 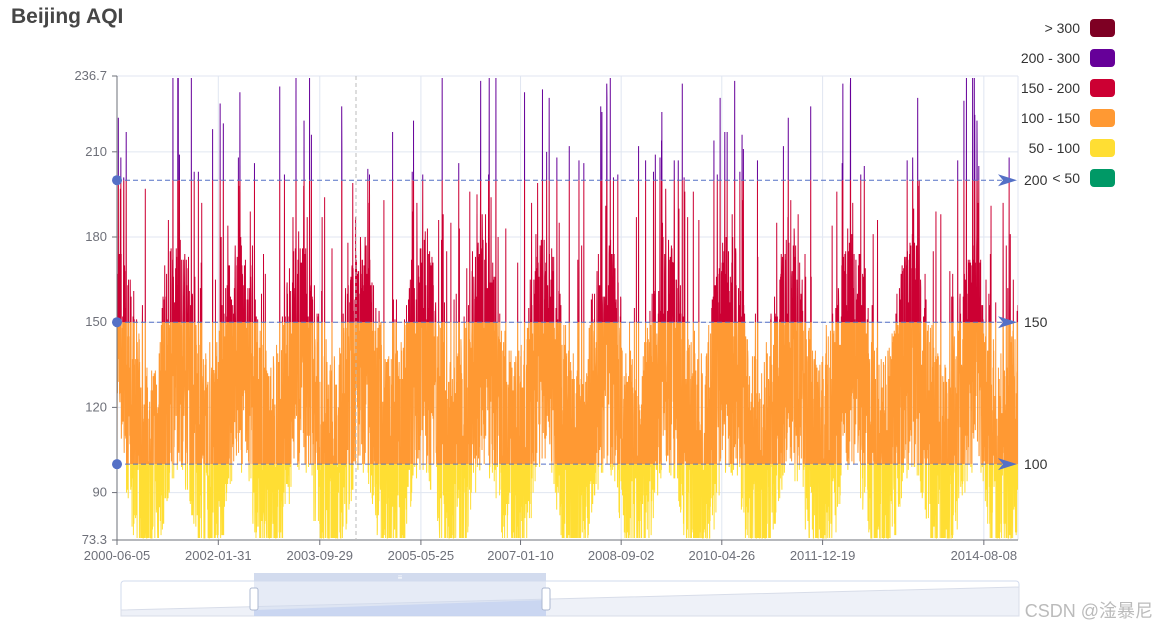 I want to click on x-tick-label: 2002-01-31, so click(x=218, y=555).